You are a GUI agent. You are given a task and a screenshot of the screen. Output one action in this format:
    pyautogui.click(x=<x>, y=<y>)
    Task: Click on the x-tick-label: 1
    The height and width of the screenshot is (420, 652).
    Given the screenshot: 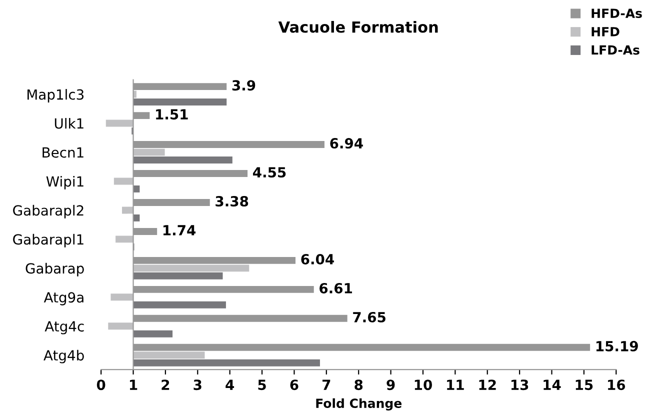 What is the action you would take?
    pyautogui.click(x=134, y=385)
    